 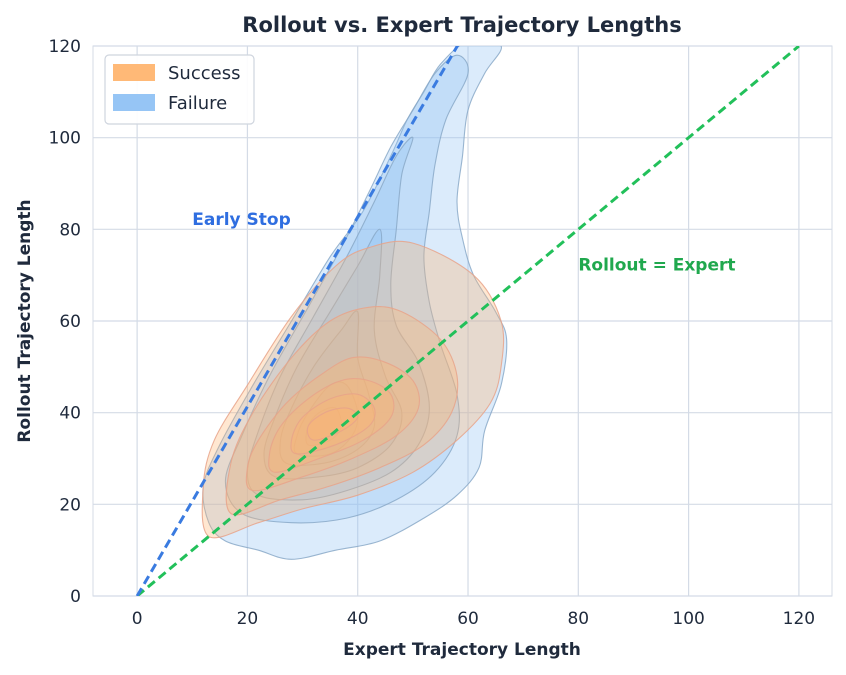 I want to click on x-tick-label: 0, so click(x=137, y=619).